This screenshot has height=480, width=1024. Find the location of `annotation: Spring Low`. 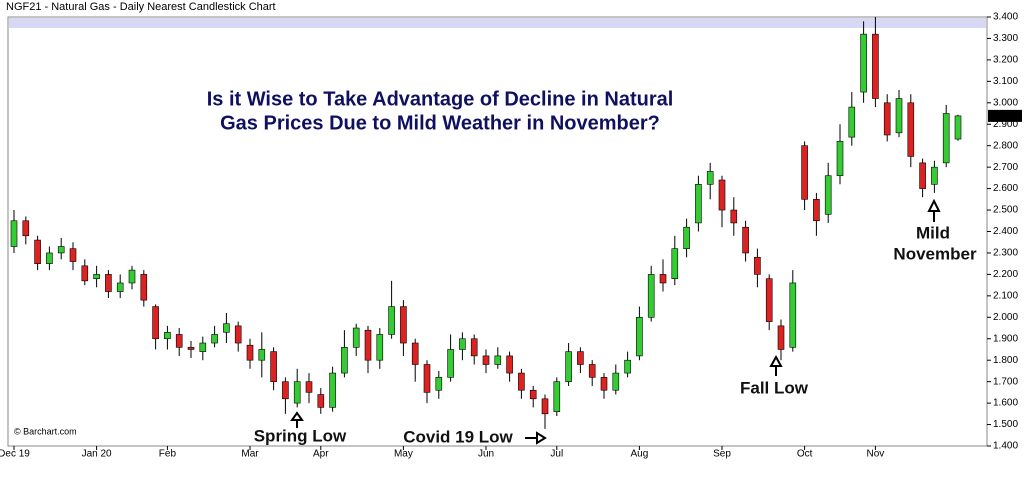

annotation: Spring Low is located at coordinates (300, 435).